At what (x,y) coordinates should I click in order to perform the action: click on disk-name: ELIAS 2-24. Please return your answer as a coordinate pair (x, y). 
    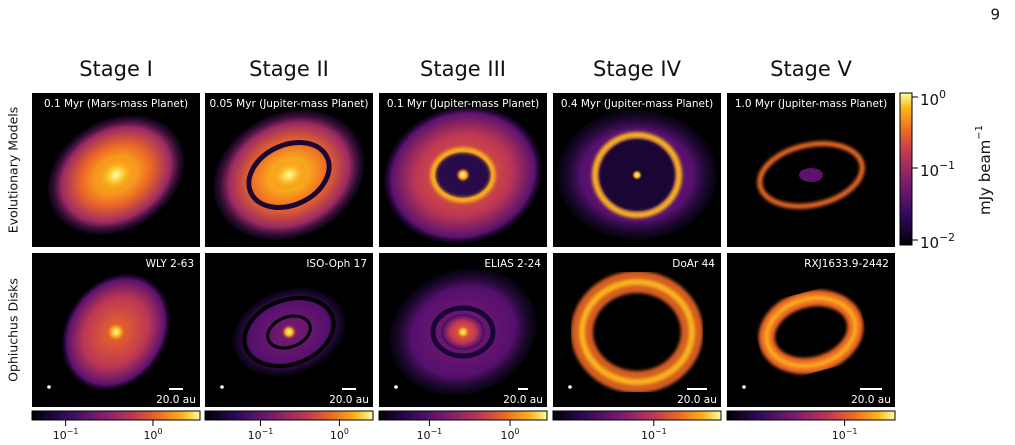
    Looking at the image, I should click on (512, 264).